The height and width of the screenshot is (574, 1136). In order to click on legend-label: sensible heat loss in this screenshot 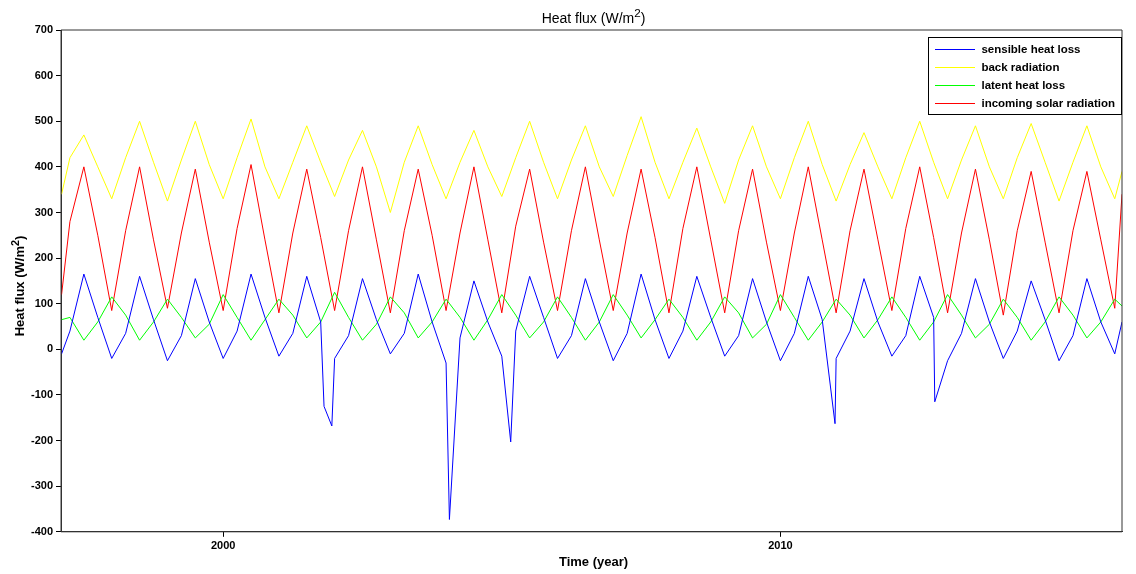, I will do `click(1031, 49)`.